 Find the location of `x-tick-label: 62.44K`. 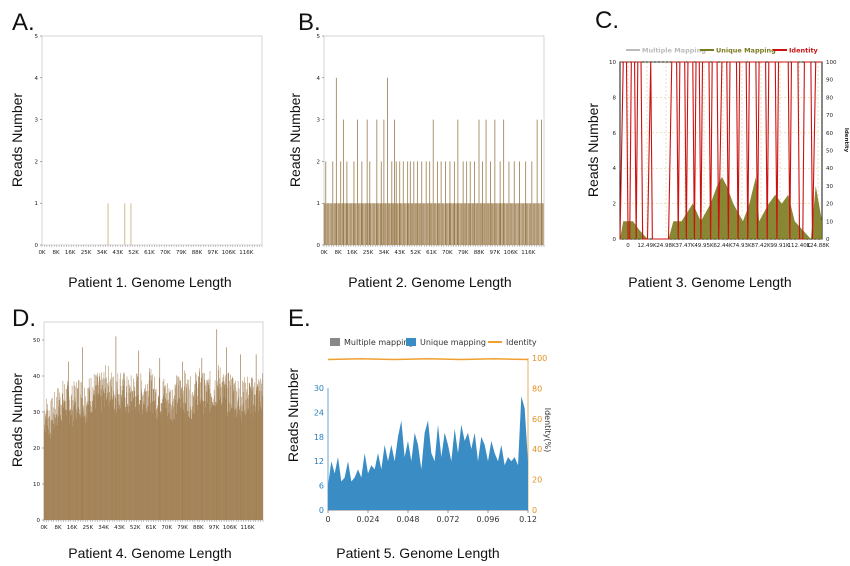

x-tick-label: 62.44K is located at coordinates (723, 246).